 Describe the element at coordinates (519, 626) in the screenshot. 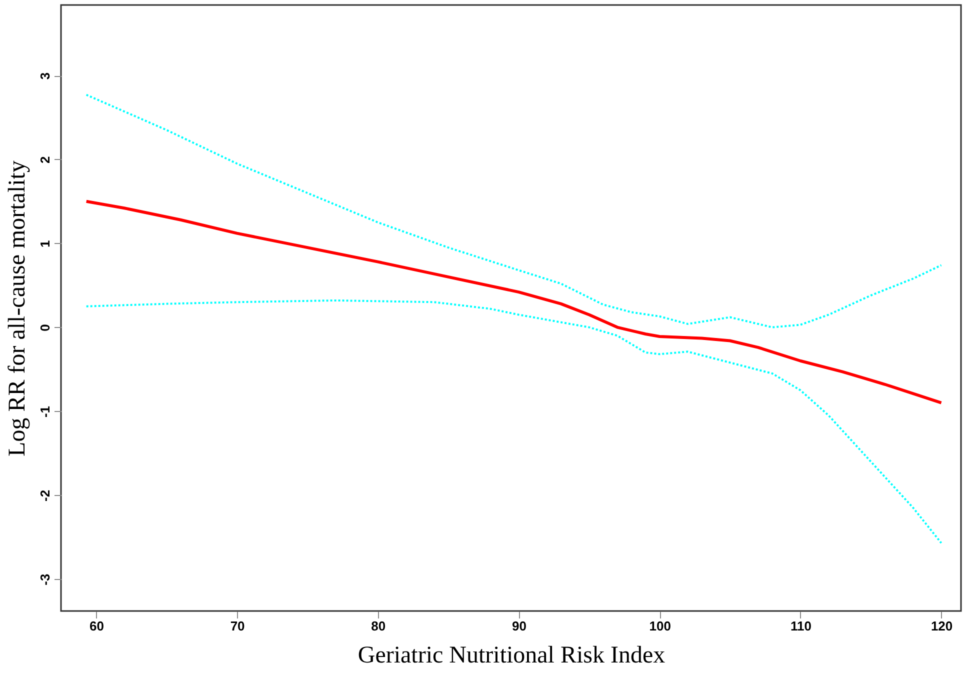

I see `x-tick-label: 90` at that location.